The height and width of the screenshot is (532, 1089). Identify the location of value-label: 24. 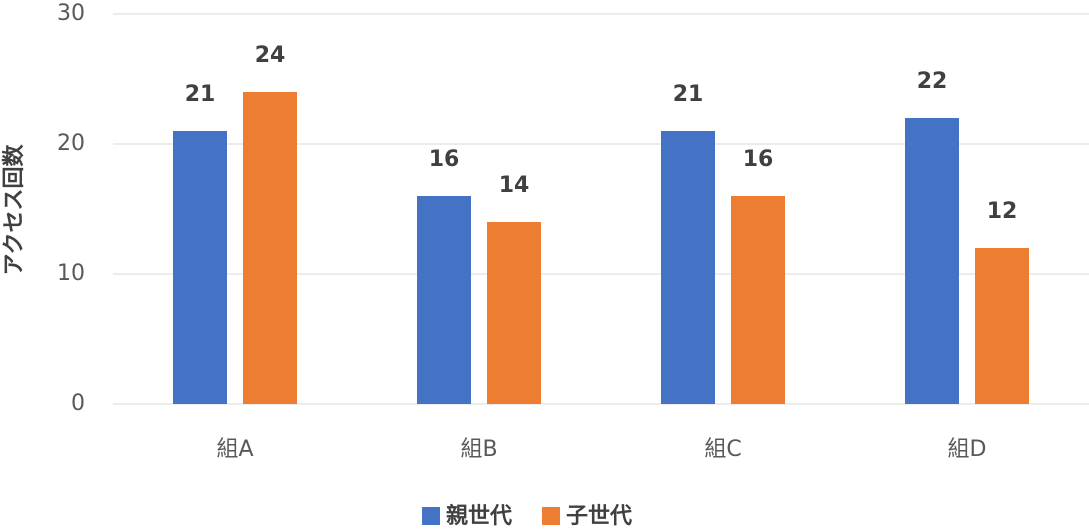
(270, 55).